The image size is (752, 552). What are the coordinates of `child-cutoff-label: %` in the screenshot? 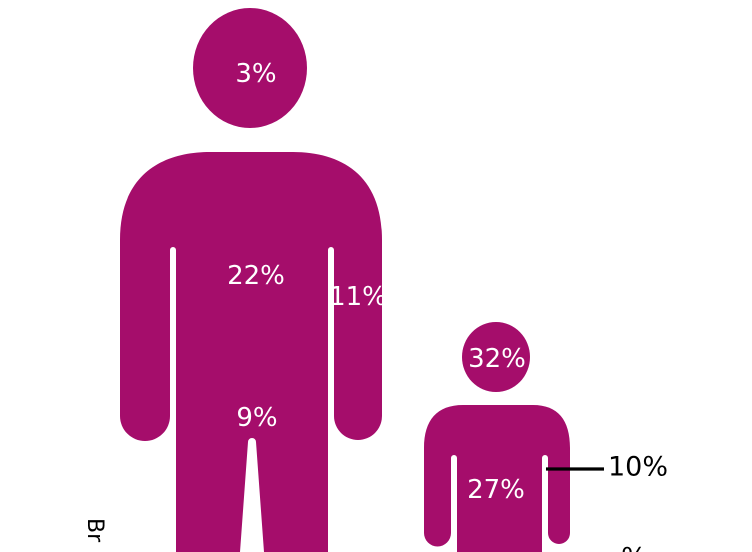 It's located at (634, 547).